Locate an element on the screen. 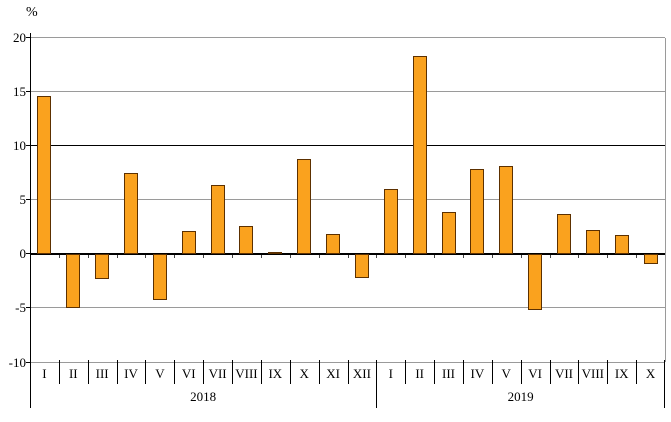  year-label: 2018 is located at coordinates (203, 396).